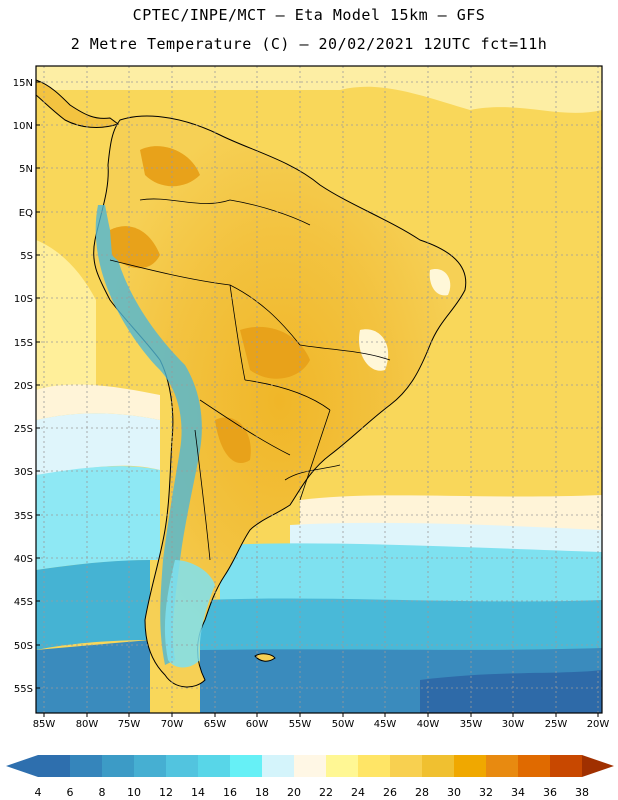  I want to click on lon-label-70w: 70W, so click(172, 724).